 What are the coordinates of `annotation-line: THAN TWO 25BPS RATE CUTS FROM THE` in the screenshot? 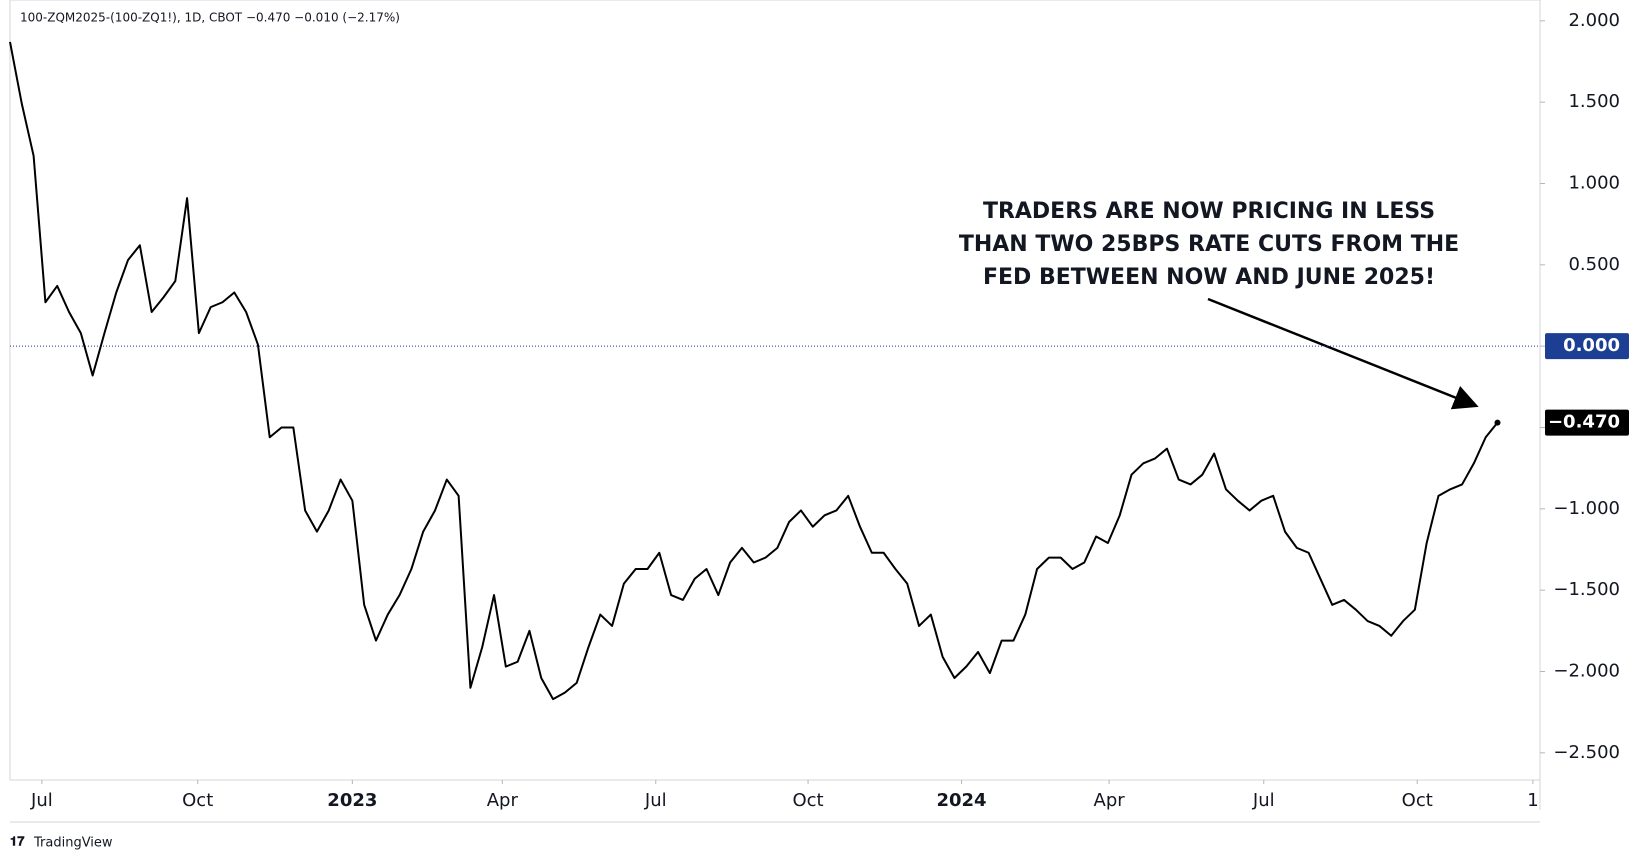 It's located at (1209, 244).